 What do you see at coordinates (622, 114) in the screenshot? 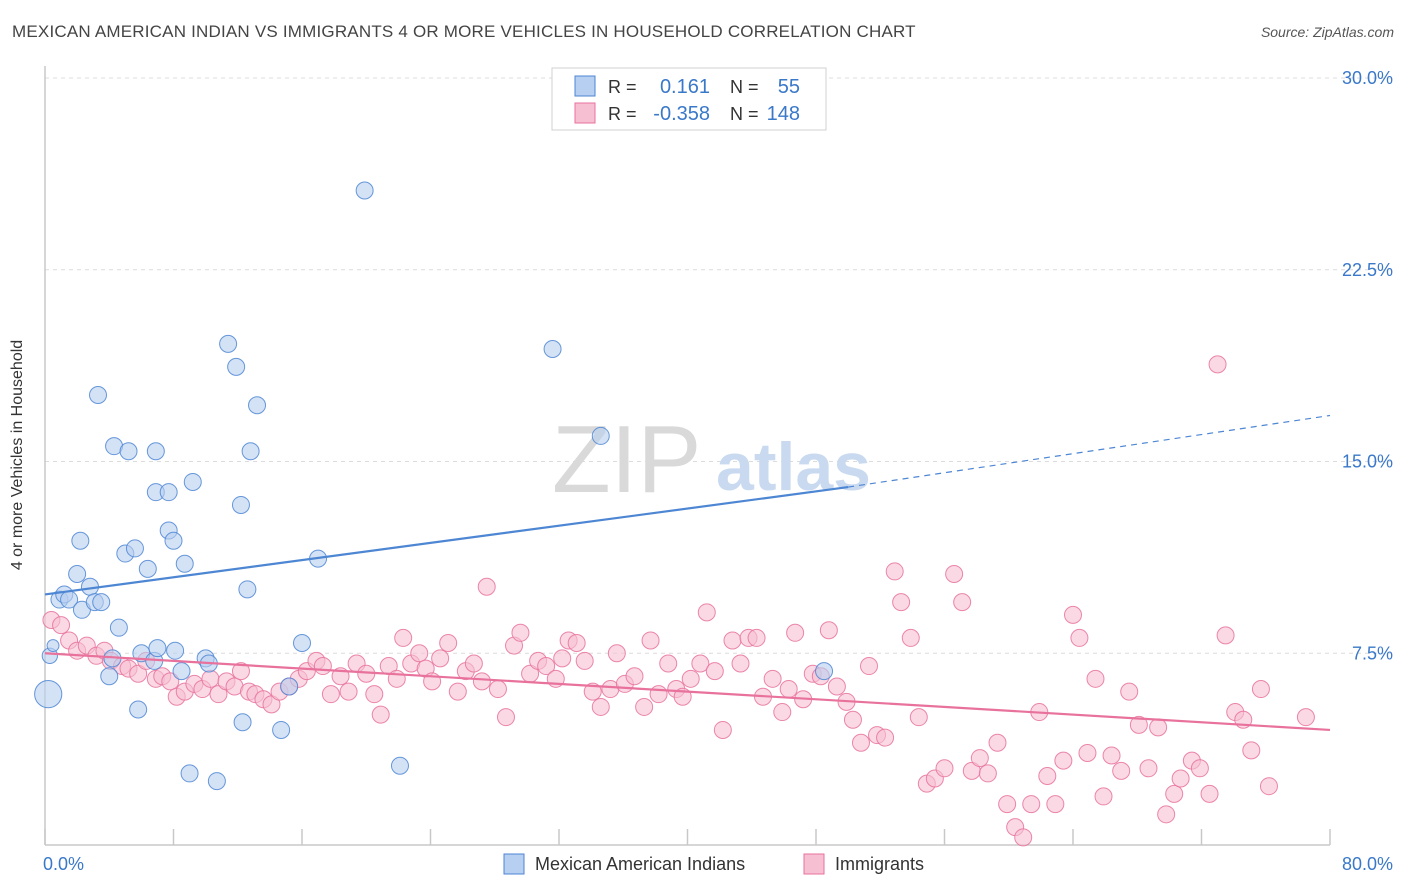
I see `stats-r-label-pink: R =` at bounding box center [622, 114].